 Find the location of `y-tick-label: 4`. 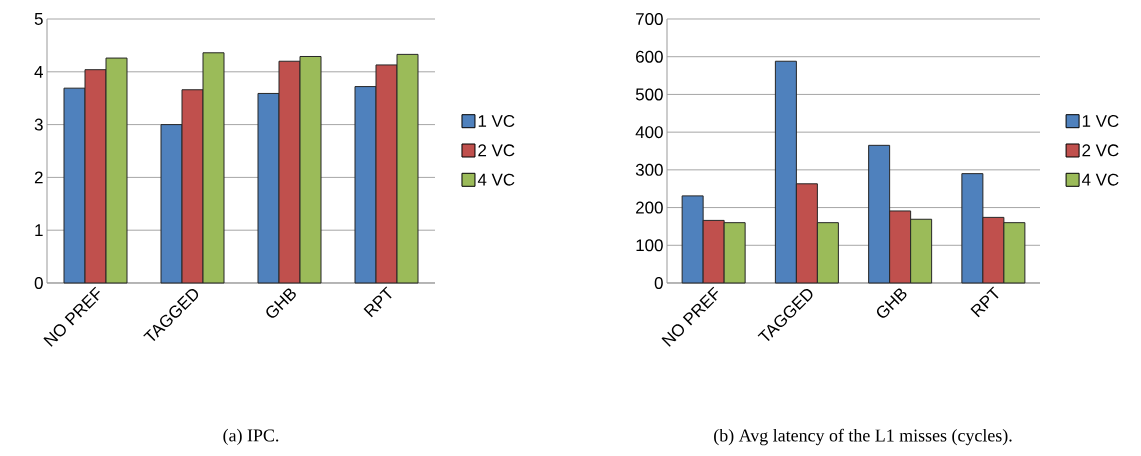

y-tick-label: 4 is located at coordinates (38, 71).